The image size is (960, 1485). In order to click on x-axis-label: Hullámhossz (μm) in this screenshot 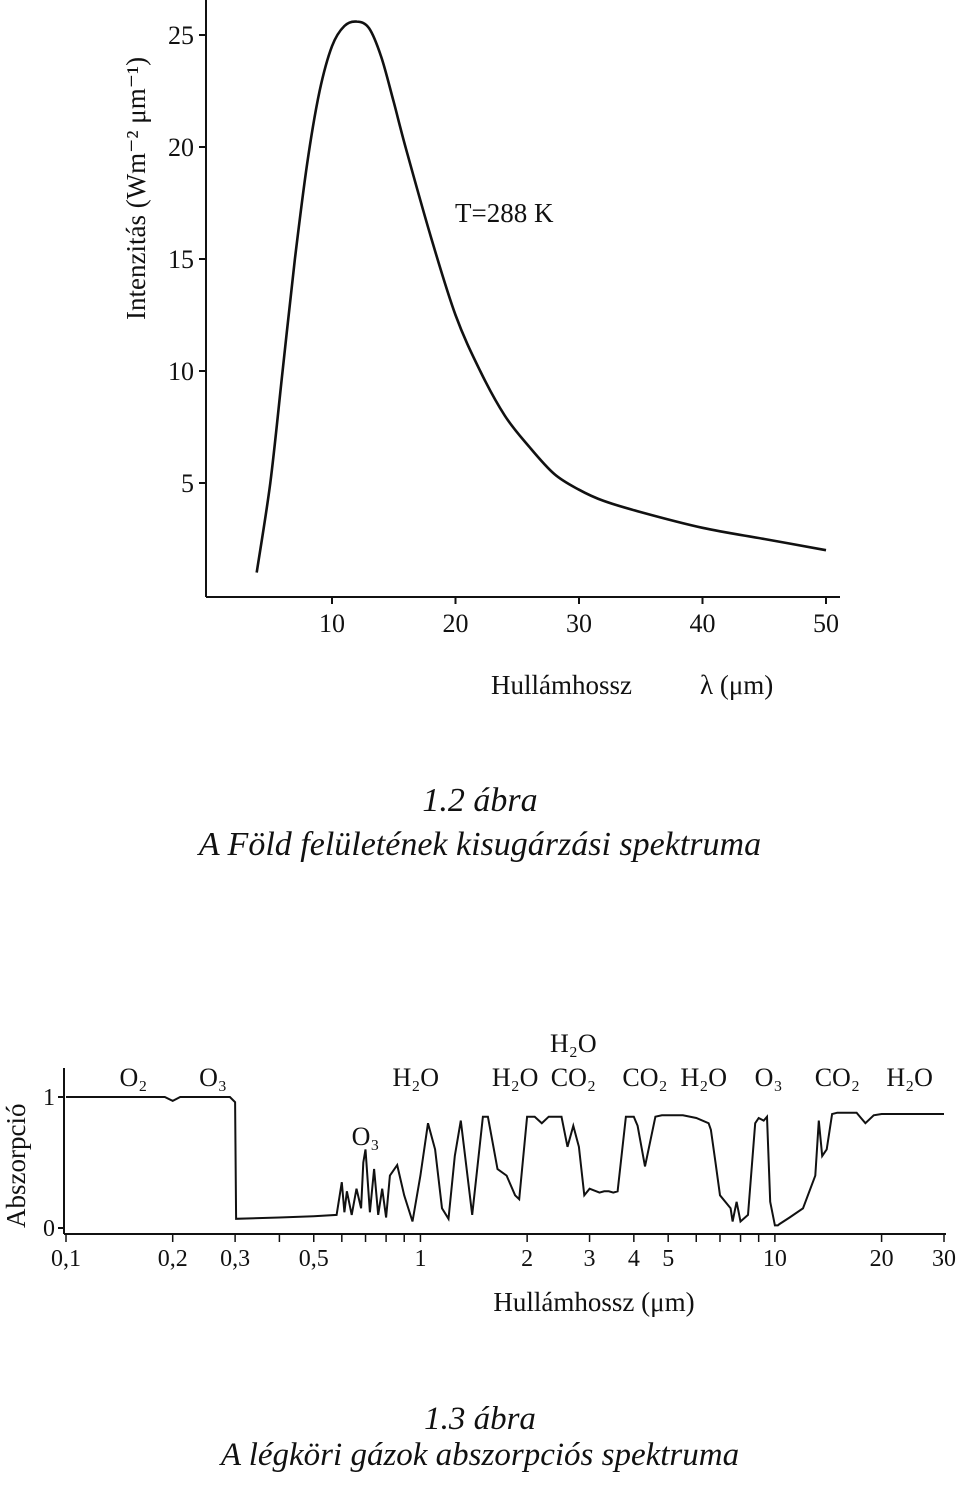, I will do `click(593, 1302)`.